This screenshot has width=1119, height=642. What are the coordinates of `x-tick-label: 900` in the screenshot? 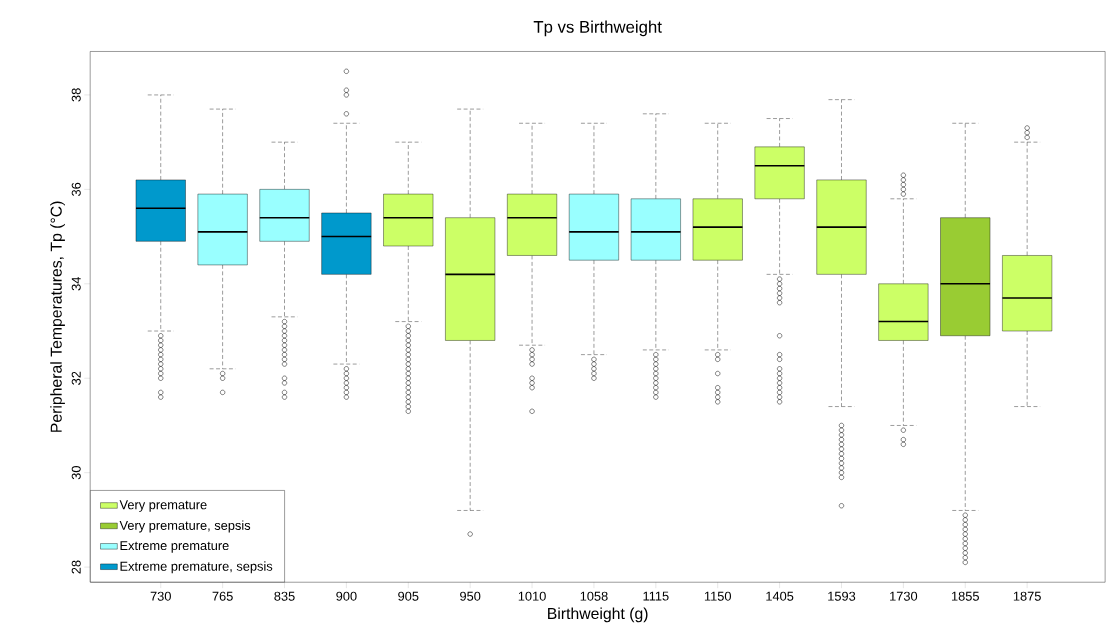 It's located at (346, 596).